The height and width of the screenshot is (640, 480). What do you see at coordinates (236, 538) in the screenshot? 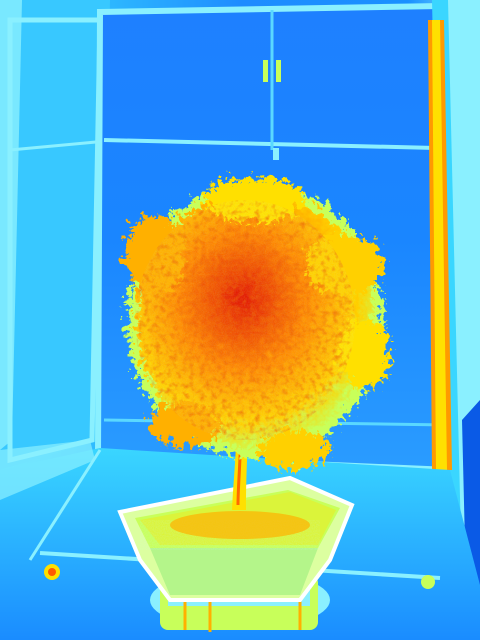
I see `plant-pot` at bounding box center [236, 538].